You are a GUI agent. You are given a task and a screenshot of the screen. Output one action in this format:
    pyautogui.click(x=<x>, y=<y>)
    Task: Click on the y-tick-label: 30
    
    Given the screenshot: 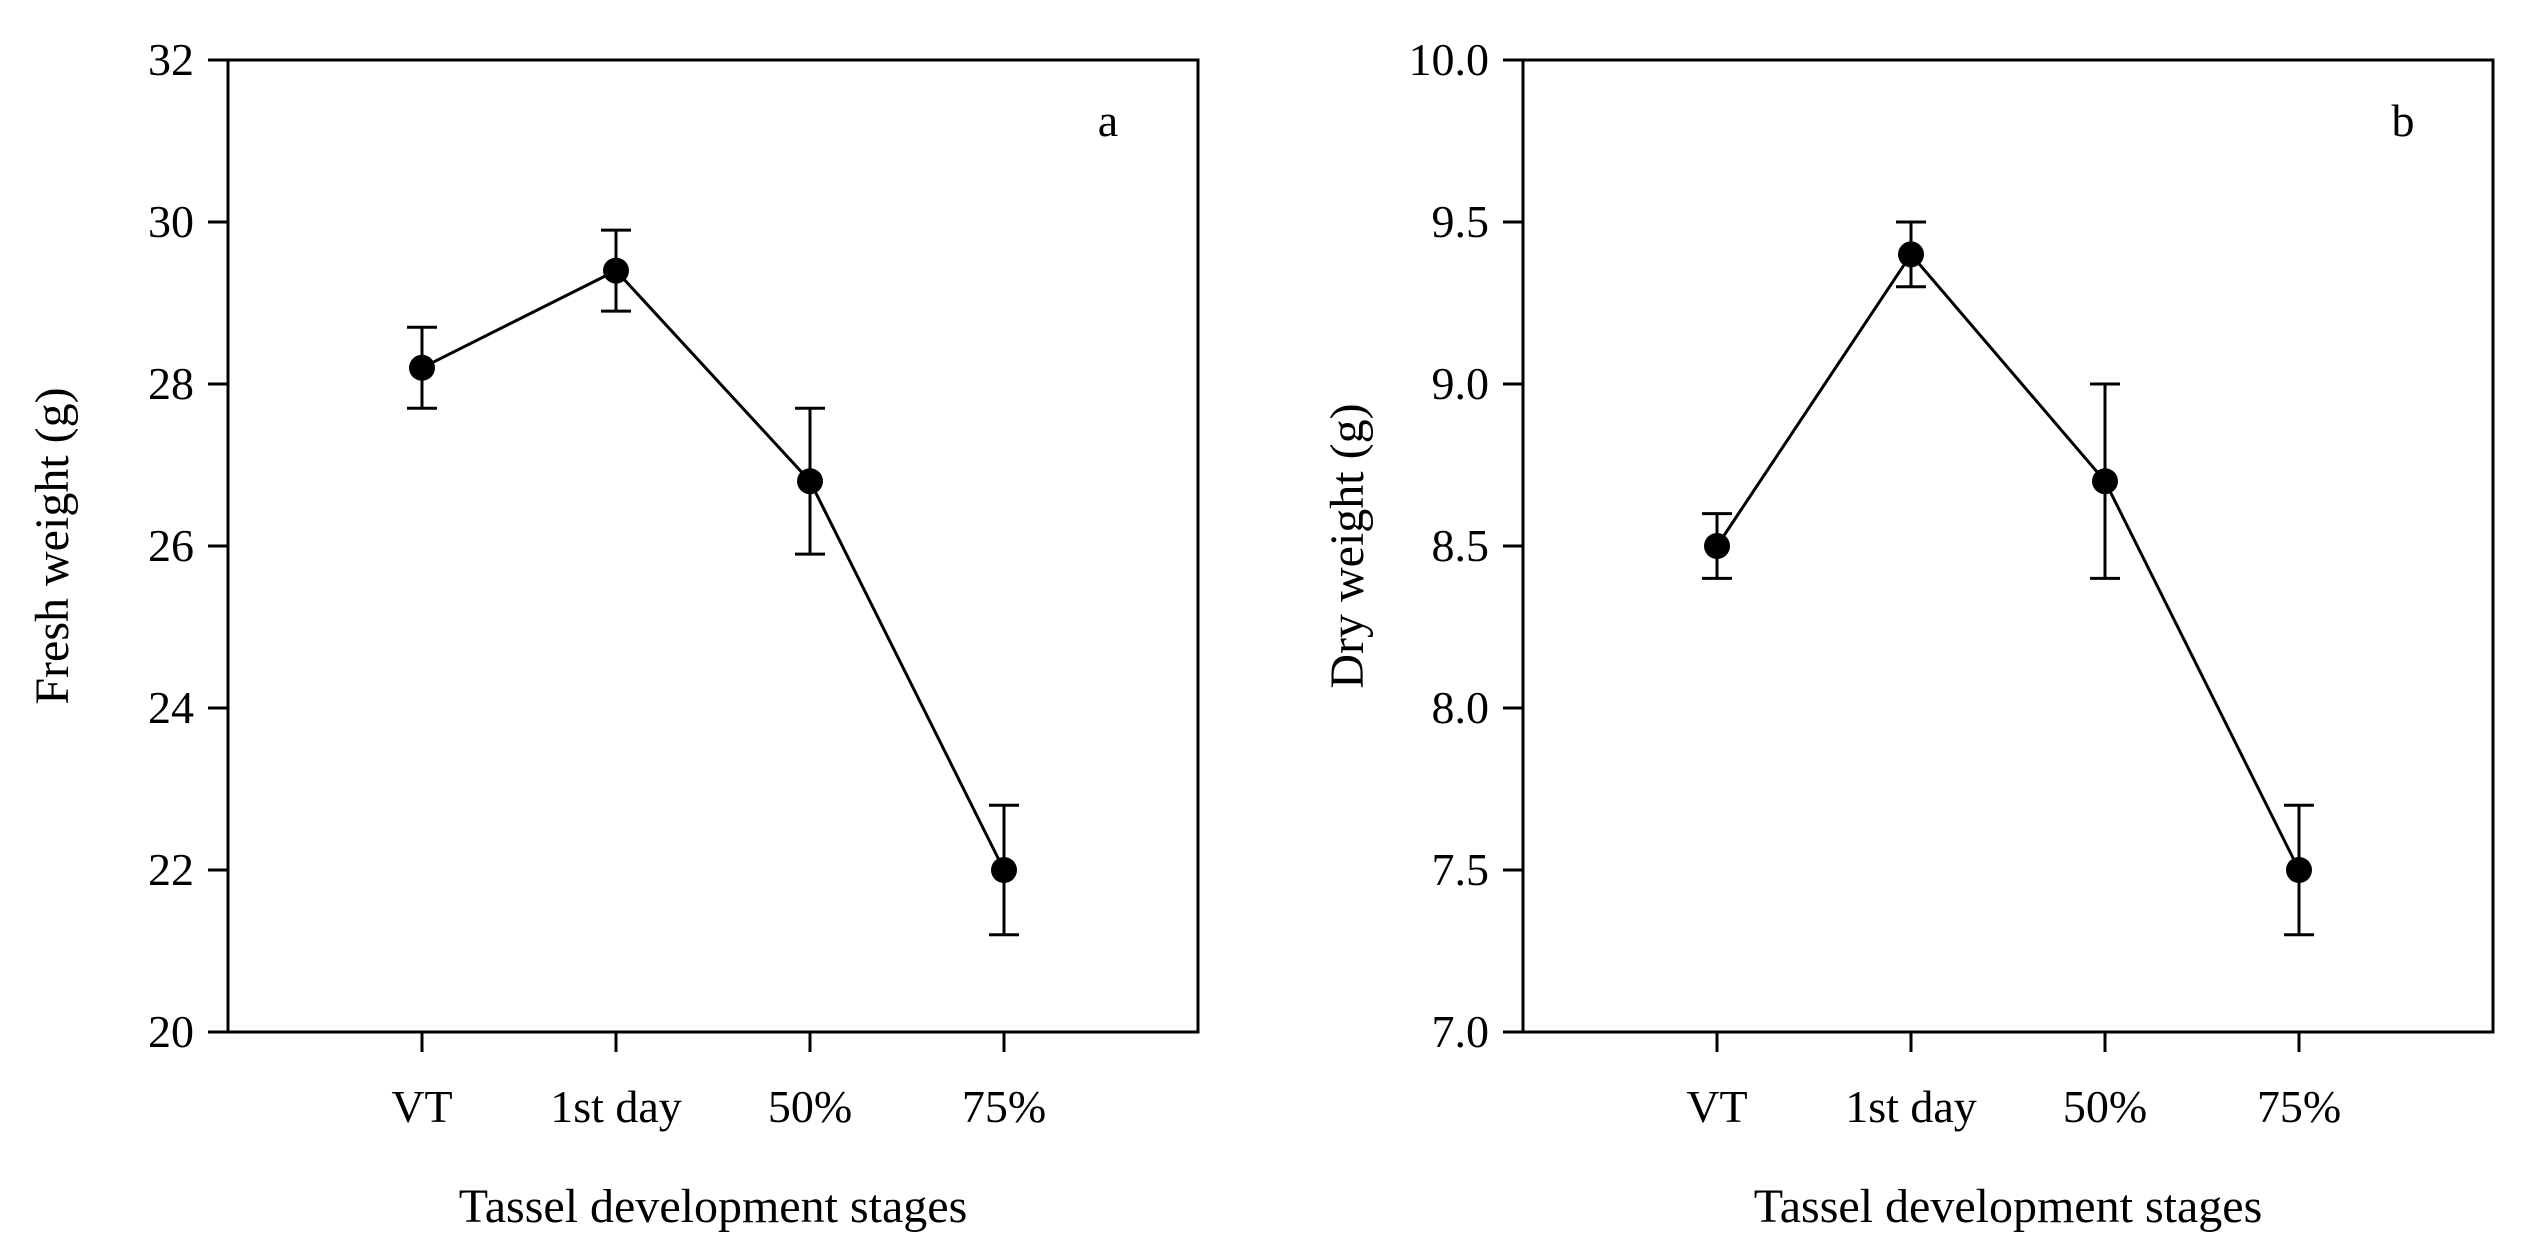 What is the action you would take?
    pyautogui.click(x=171, y=221)
    